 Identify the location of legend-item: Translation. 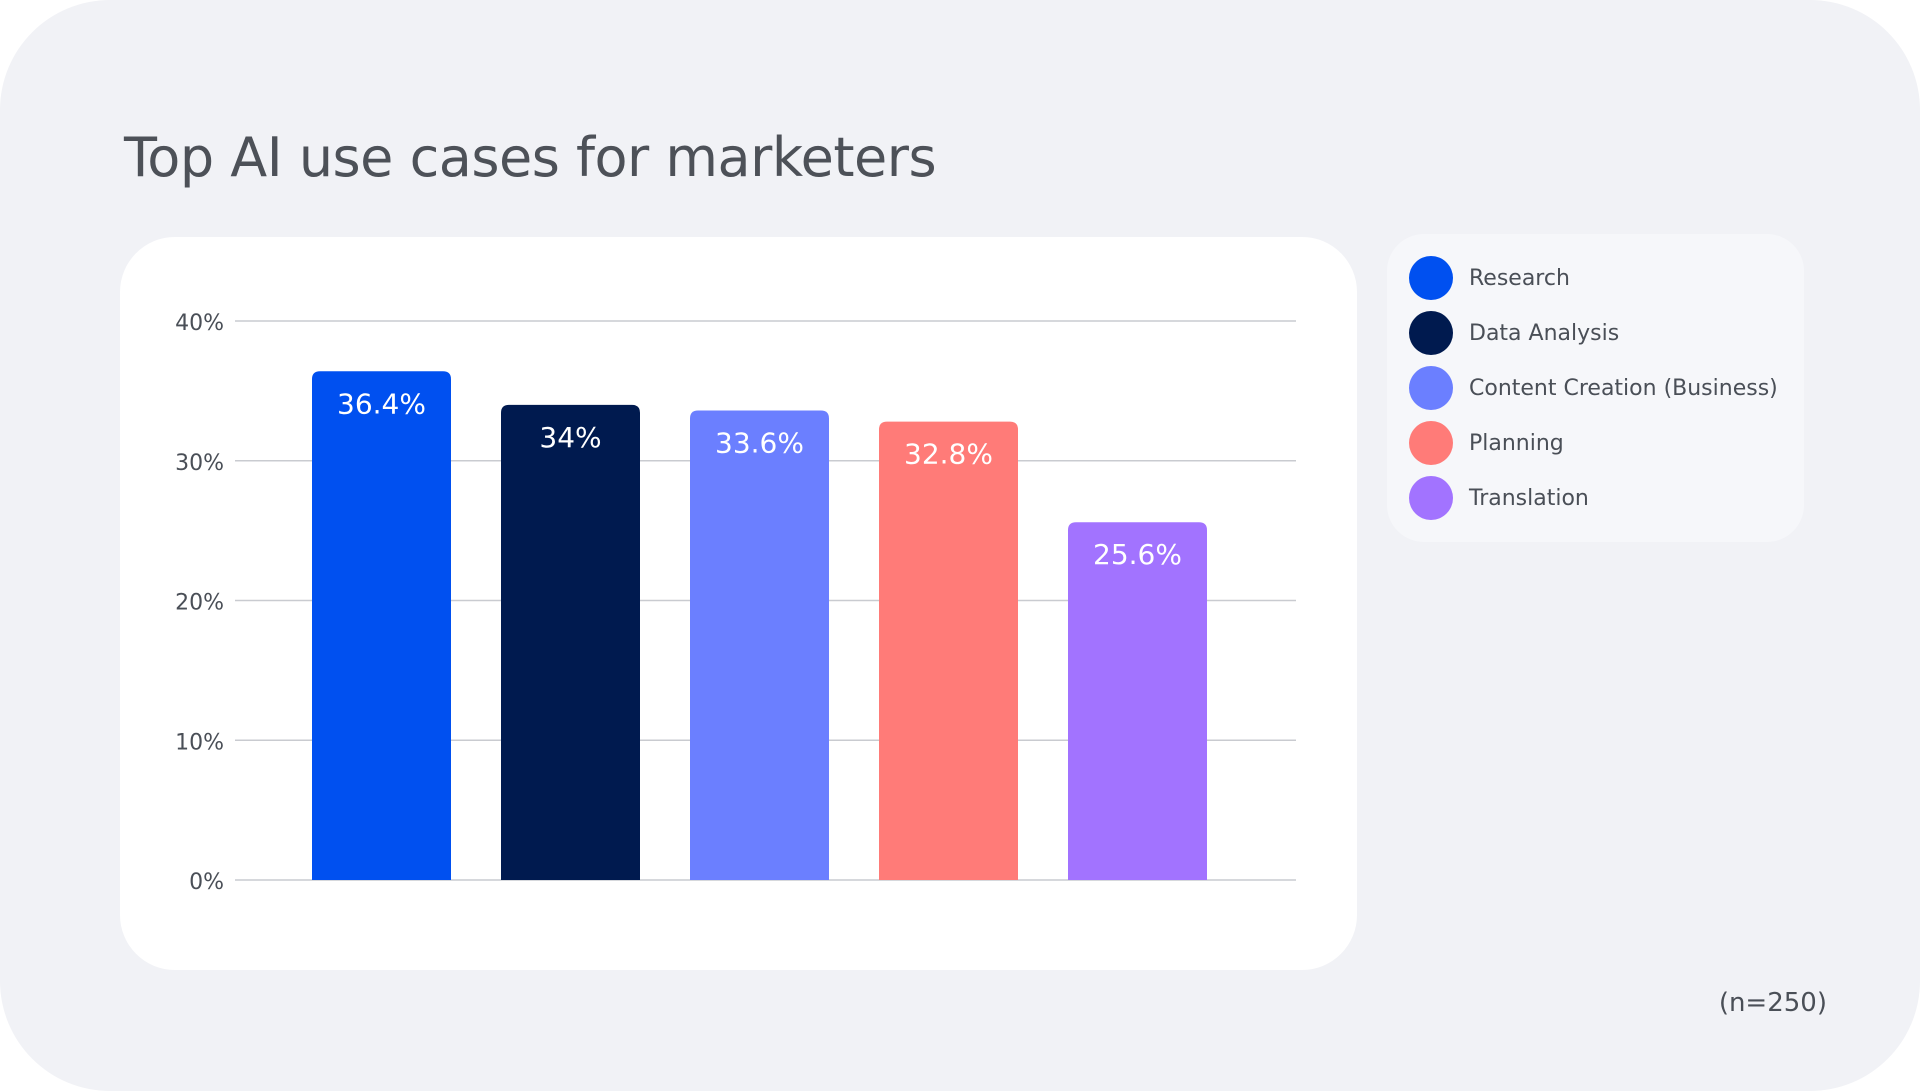
(1499, 498).